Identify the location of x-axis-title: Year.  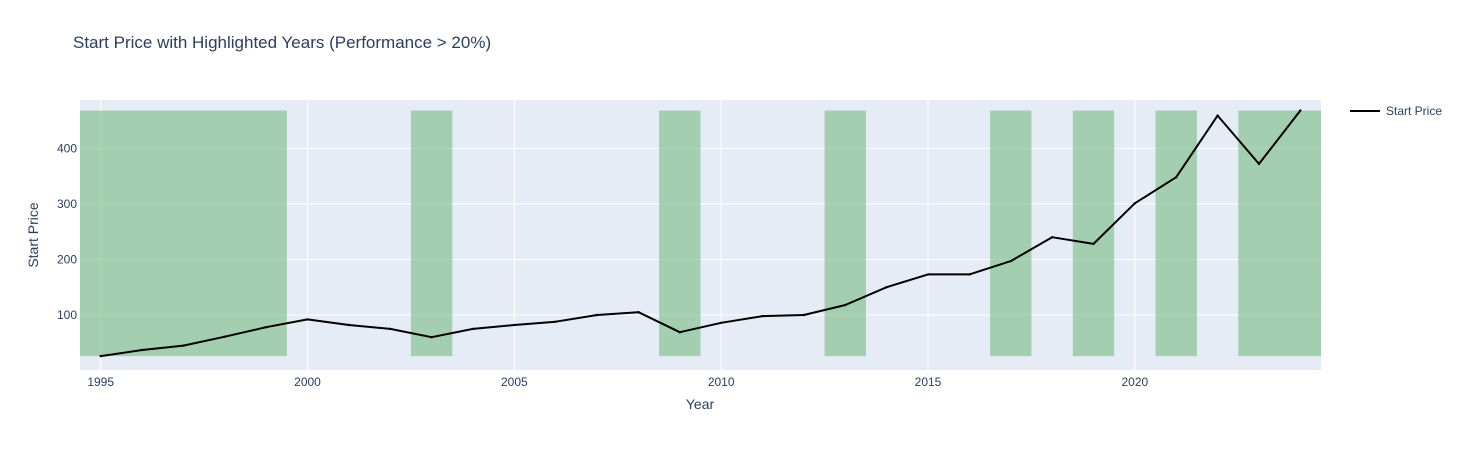
(700, 404).